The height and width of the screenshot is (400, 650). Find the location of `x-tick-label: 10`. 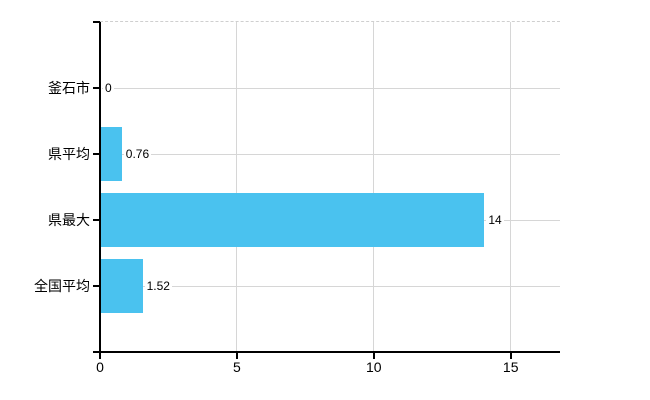

x-tick-label: 10 is located at coordinates (374, 367).